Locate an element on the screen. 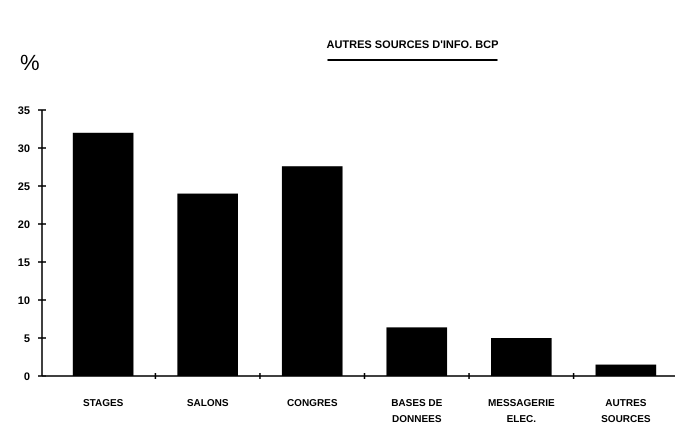 The height and width of the screenshot is (444, 695). y-tick-label: 10 is located at coordinates (24, 301).